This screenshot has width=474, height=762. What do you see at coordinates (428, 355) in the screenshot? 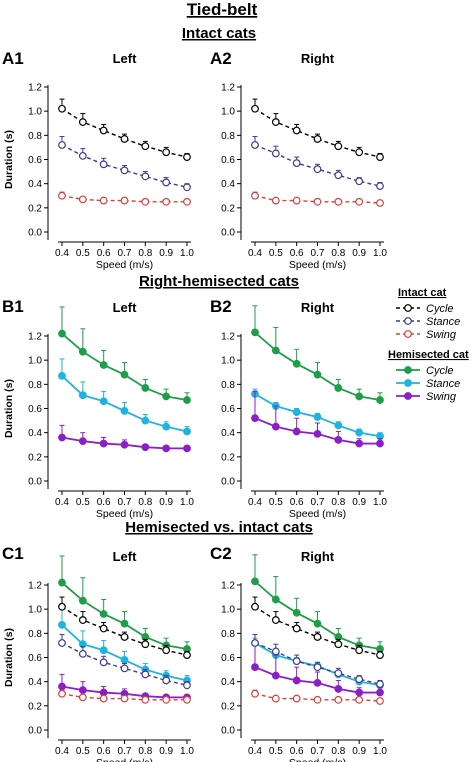
I see `legend-header-hemisected: Hemisected cat` at bounding box center [428, 355].